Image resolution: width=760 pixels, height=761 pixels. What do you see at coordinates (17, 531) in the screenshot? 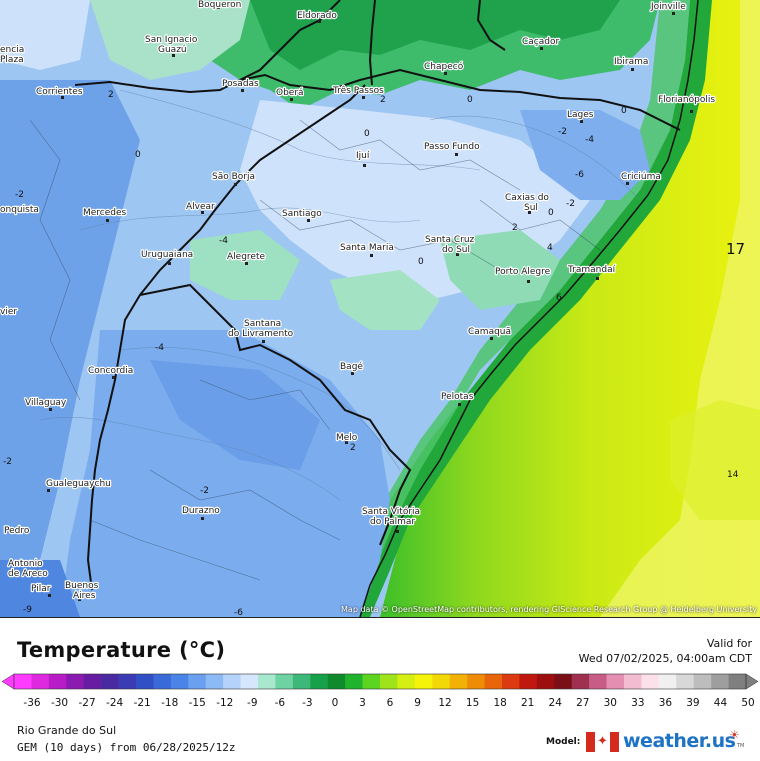
I see `city-san-pedro: Pedro` at bounding box center [17, 531].